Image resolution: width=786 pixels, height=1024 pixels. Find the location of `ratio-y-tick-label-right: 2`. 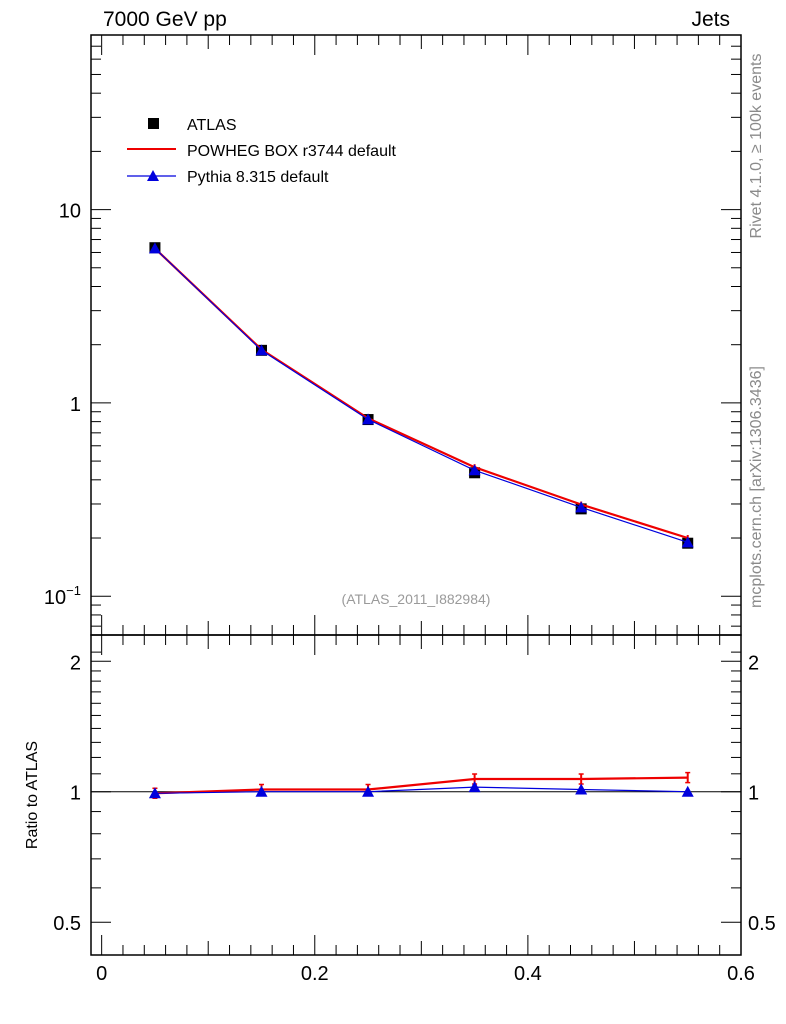

ratio-y-tick-label-right: 2 is located at coordinates (753, 663).